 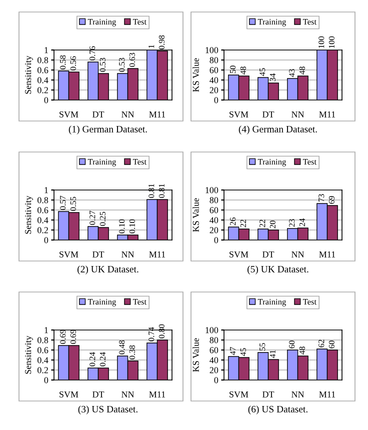 I want to click on data-label: 41, so click(x=273, y=354).